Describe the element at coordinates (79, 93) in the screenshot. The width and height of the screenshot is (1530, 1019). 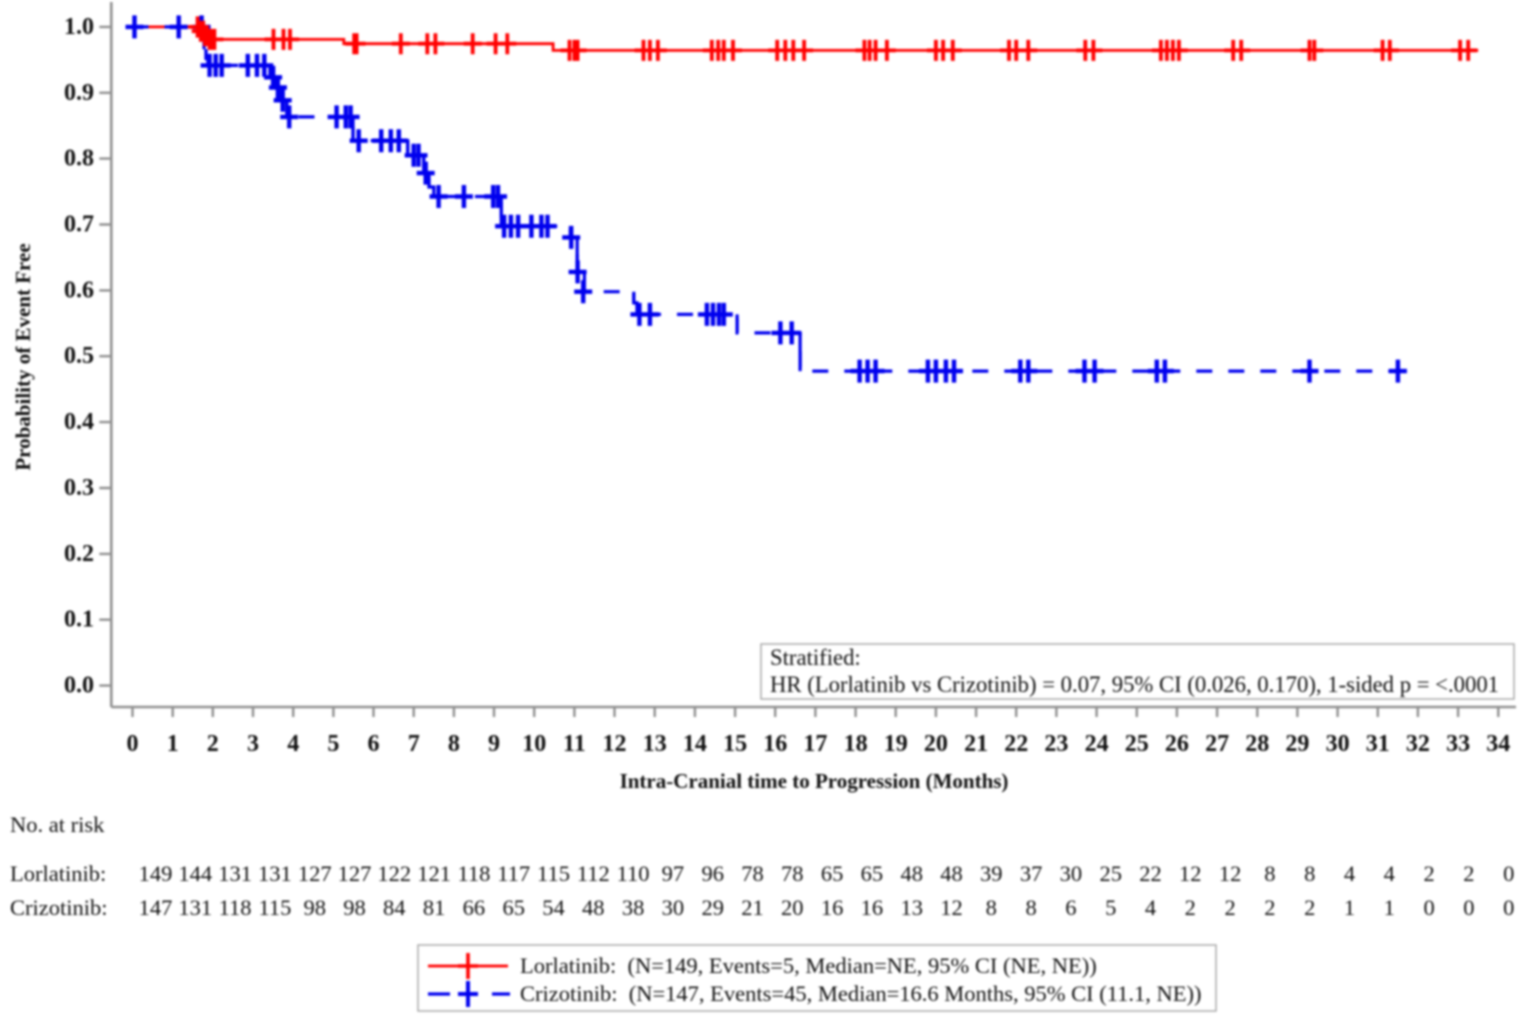
I see `svg-text: 0.9` at that location.